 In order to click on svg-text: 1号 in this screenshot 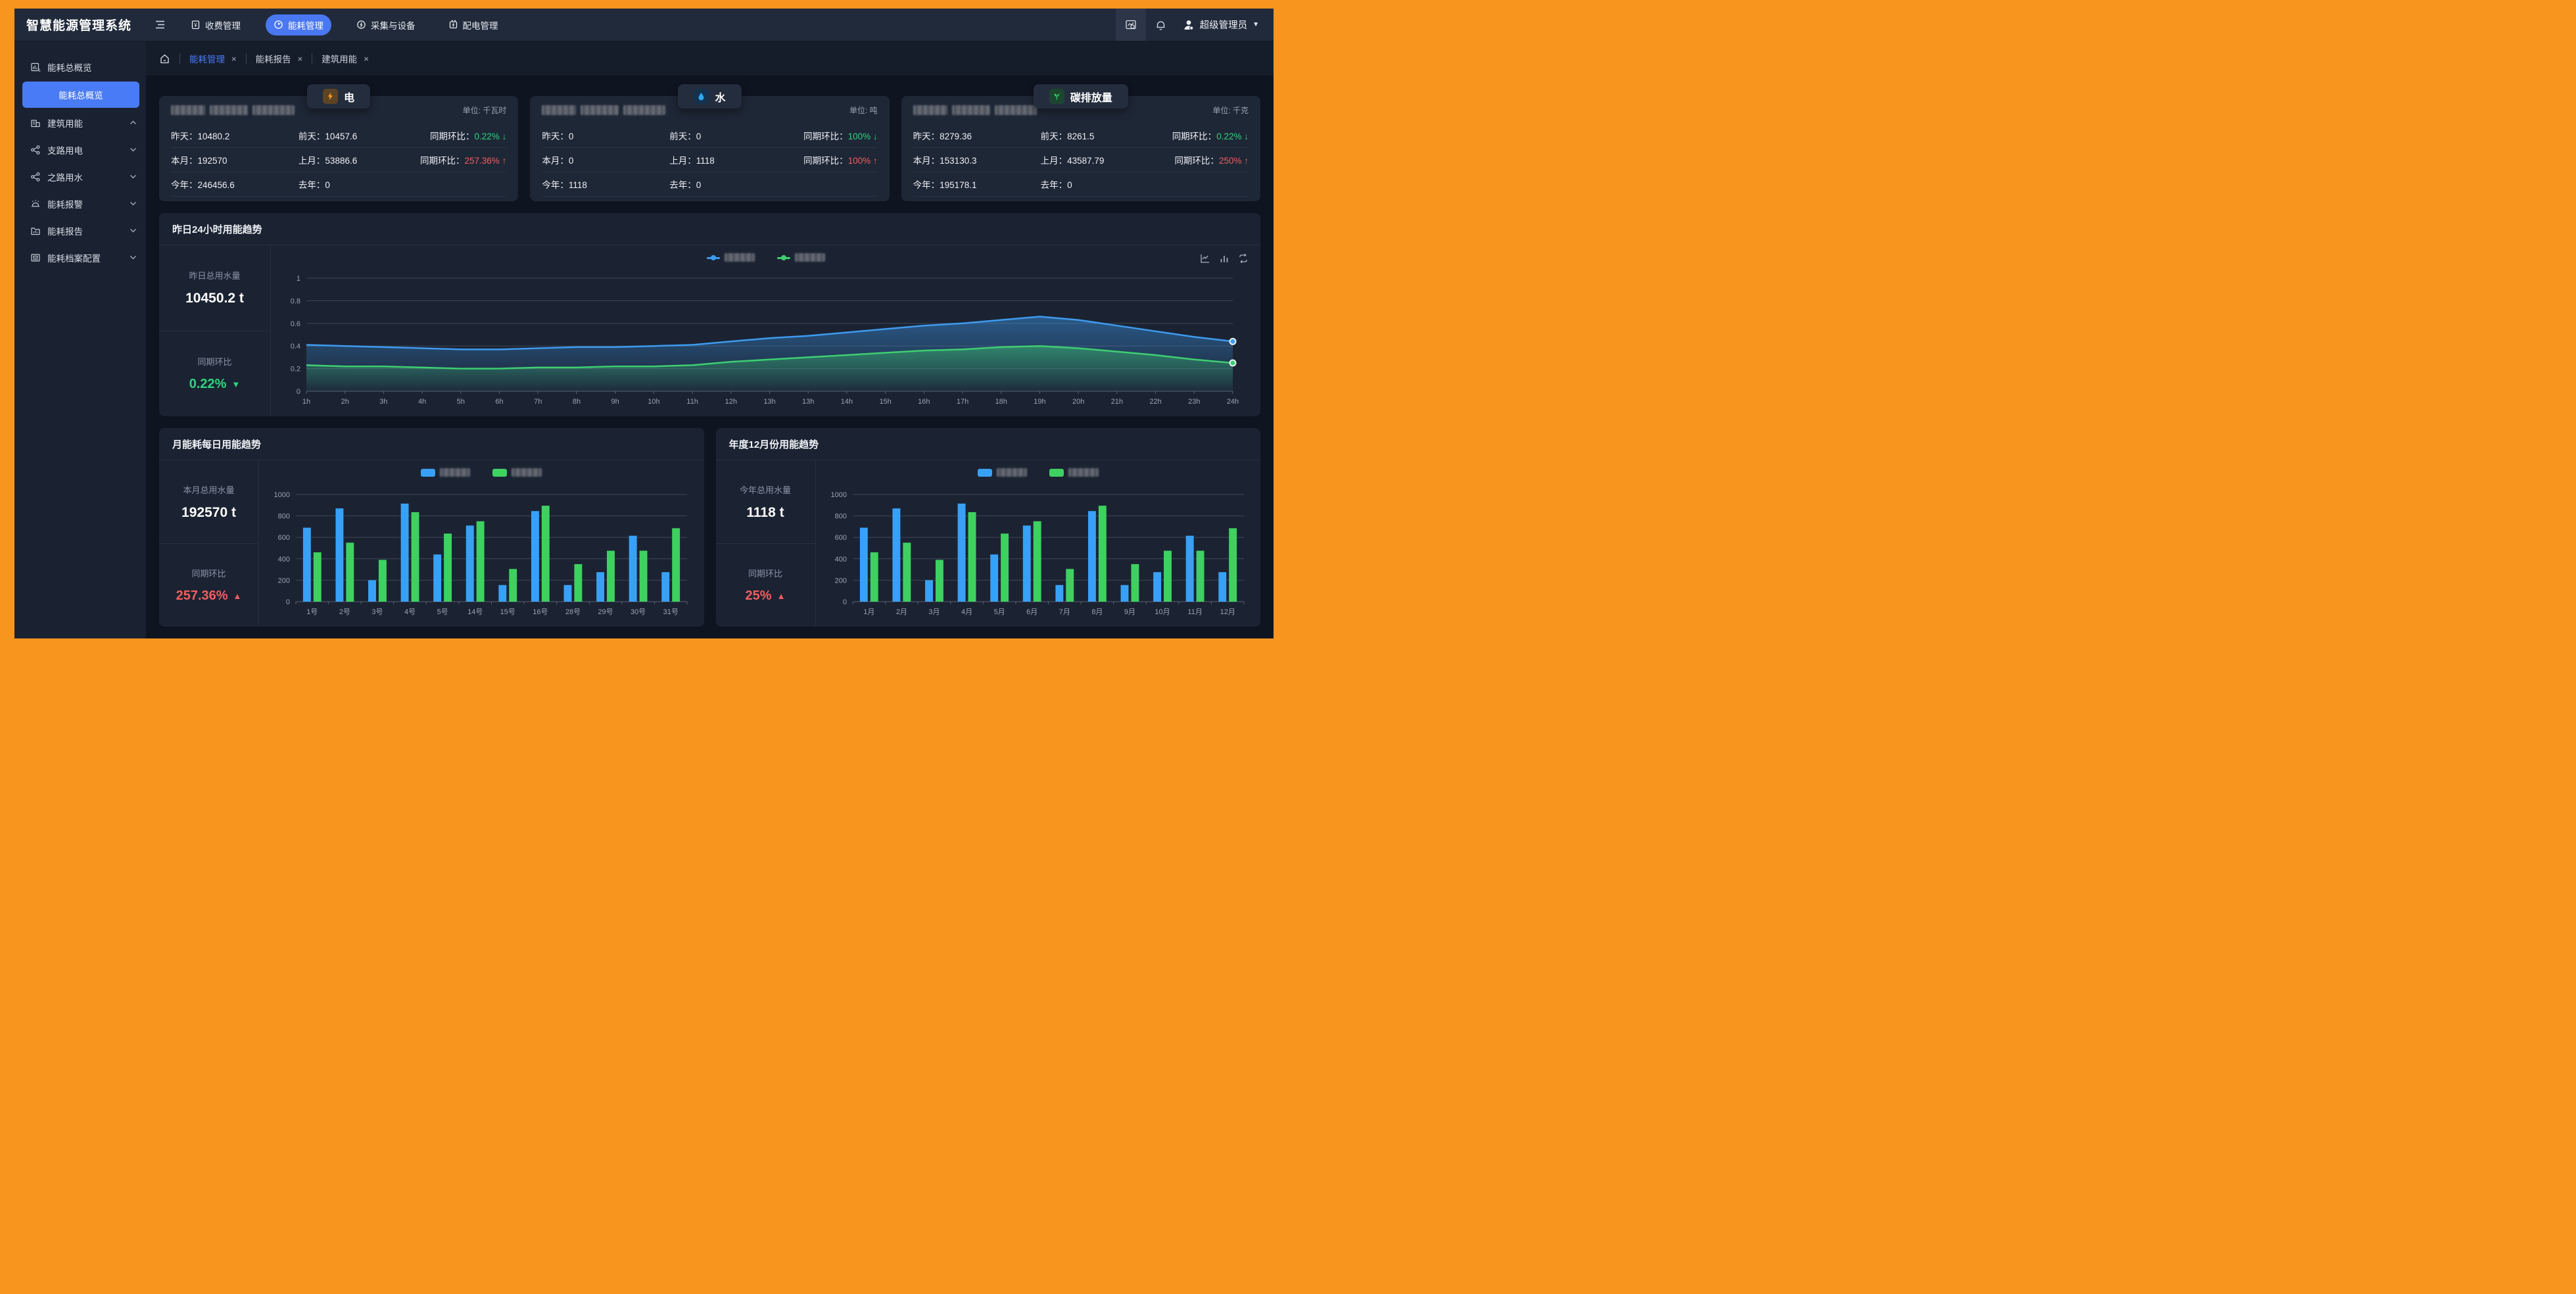, I will do `click(312, 612)`.